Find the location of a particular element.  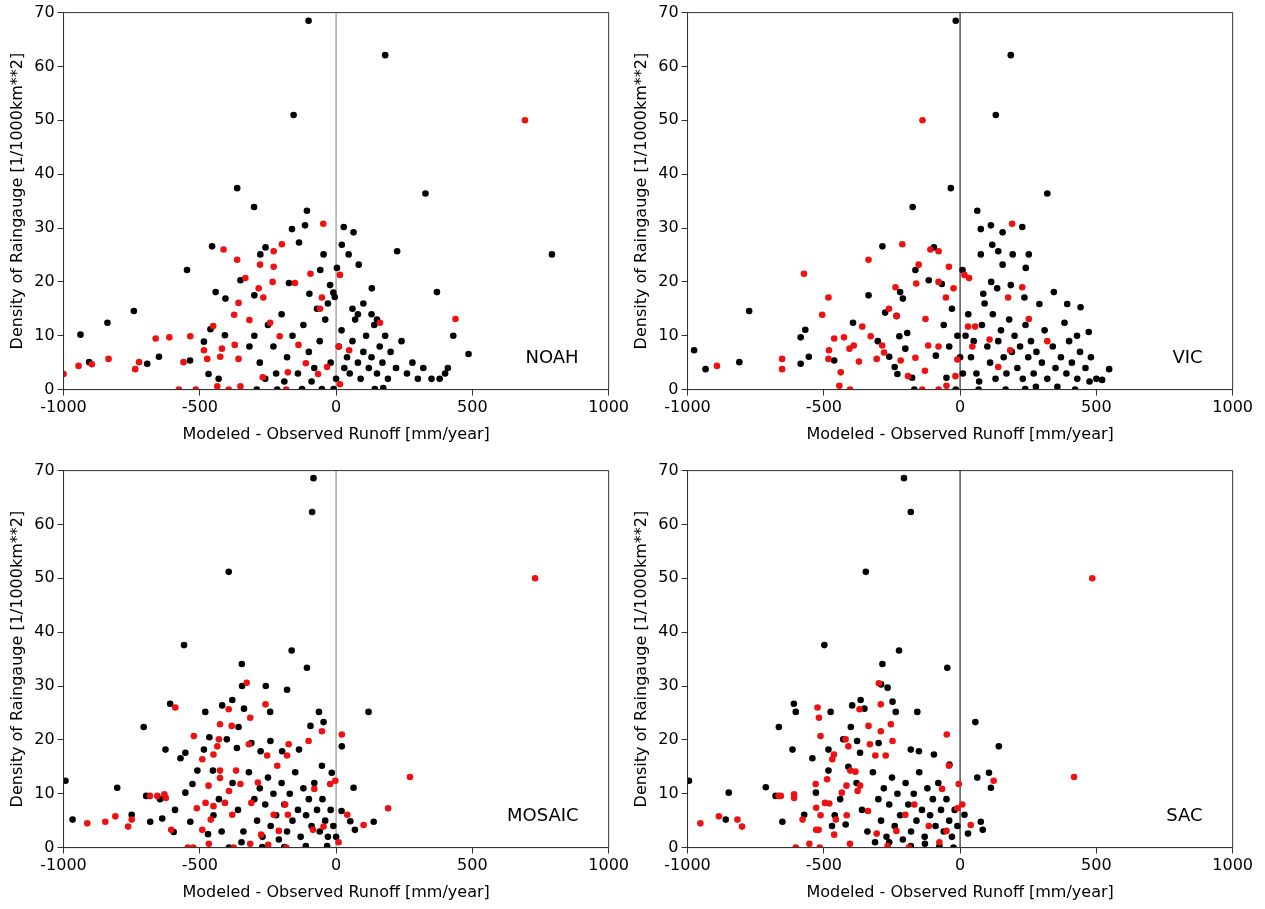

y-tick-label: 60 is located at coordinates (668, 523).